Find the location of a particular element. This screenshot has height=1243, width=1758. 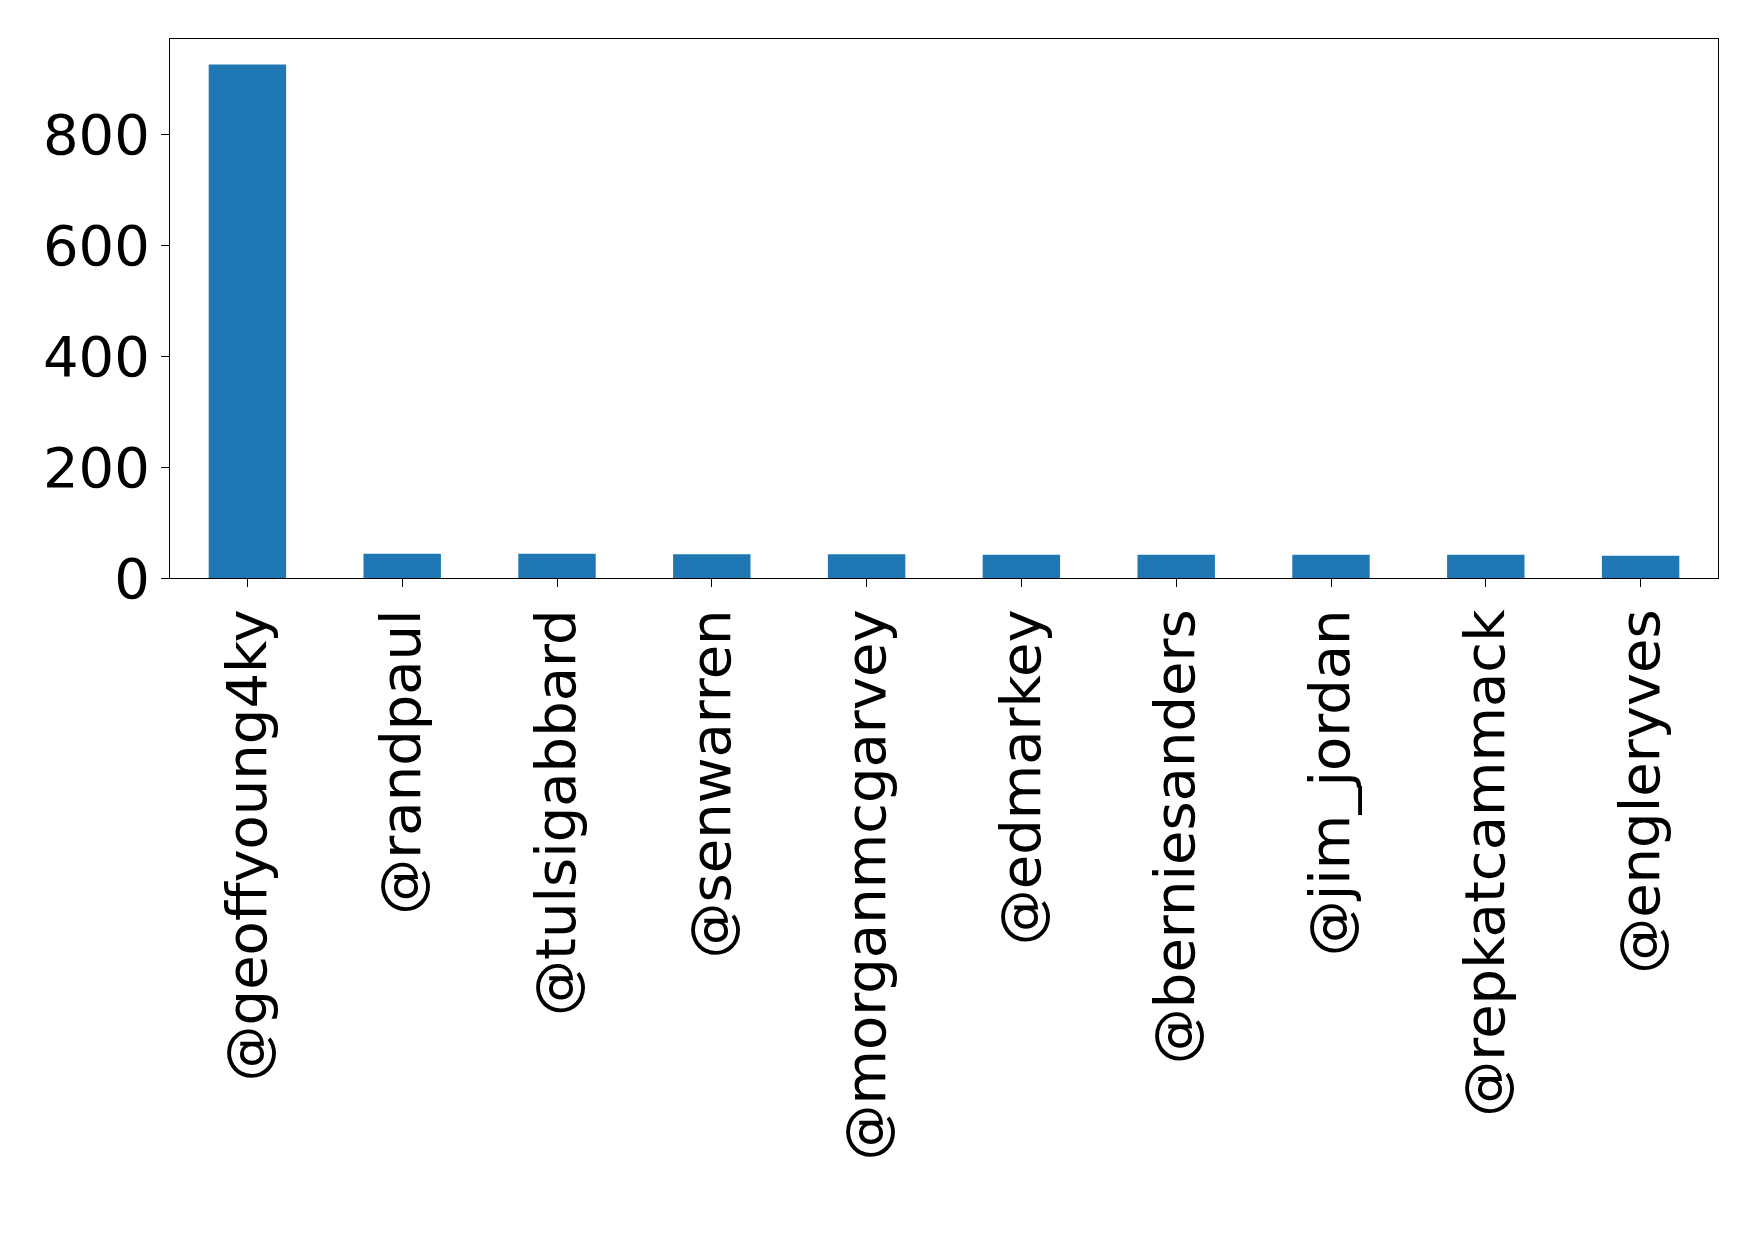

x-tick-label: @geoffyoung4ky is located at coordinates (246, 845).